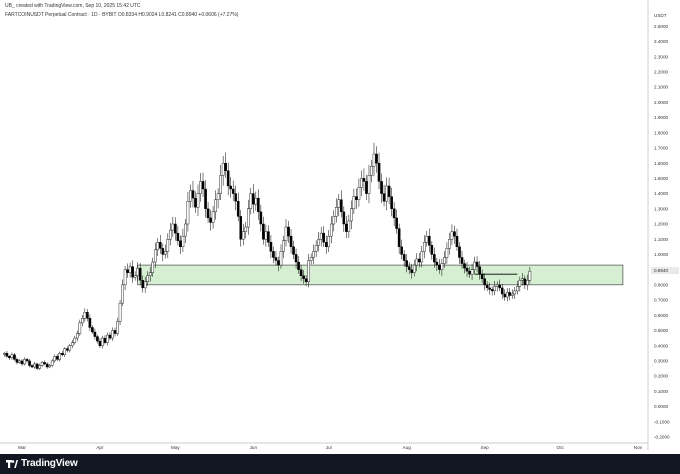  I want to click on last-price-box, so click(665, 271).